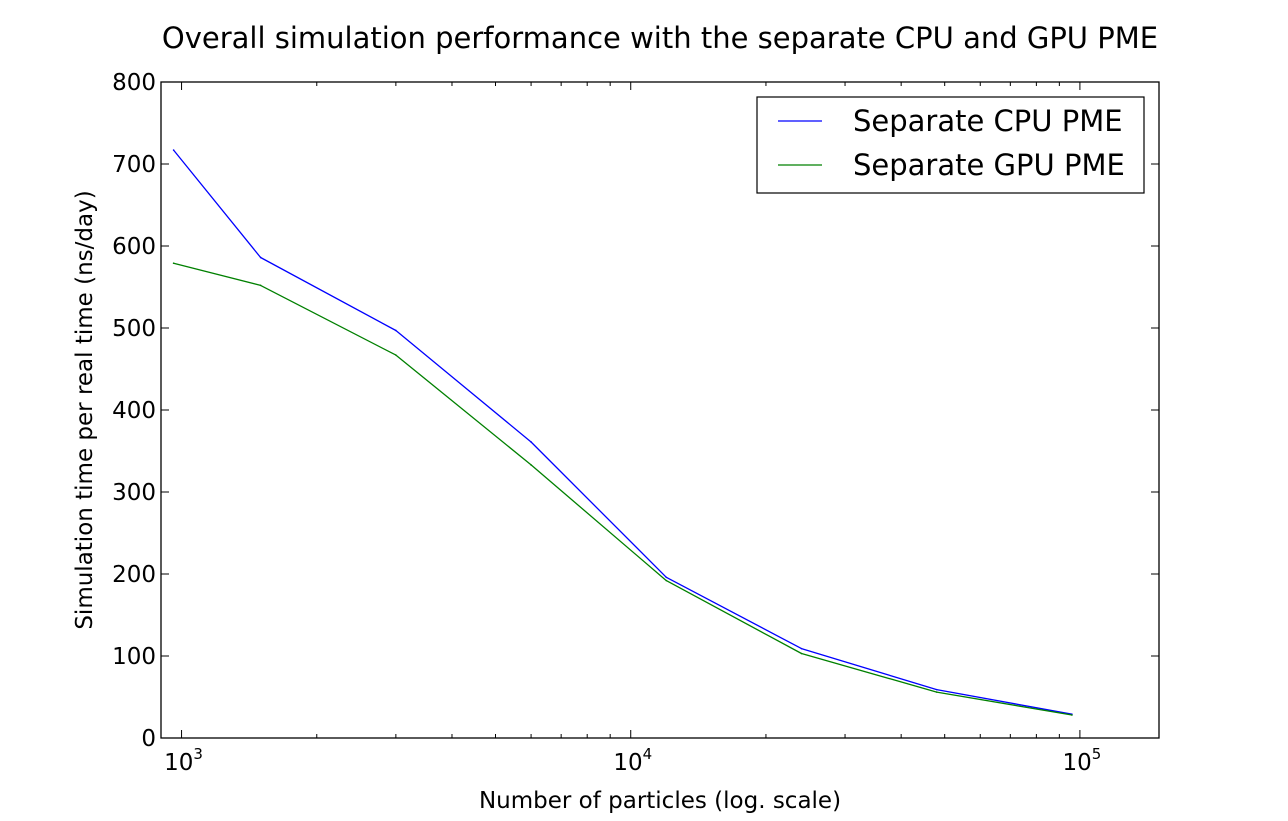 This screenshot has height=821, width=1288. I want to click on y-axis-label: Simulation time per real time (ns/day), so click(85, 409).